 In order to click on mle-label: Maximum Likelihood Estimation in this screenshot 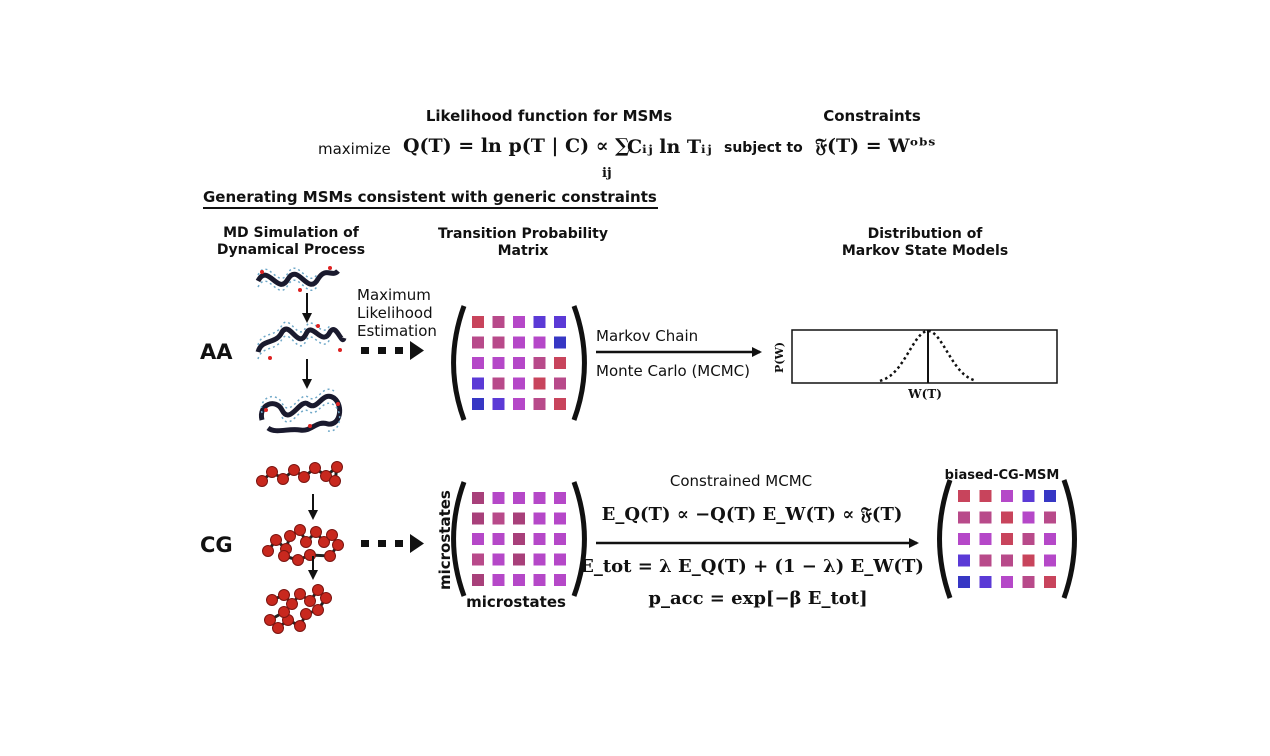, I will do `click(397, 313)`.